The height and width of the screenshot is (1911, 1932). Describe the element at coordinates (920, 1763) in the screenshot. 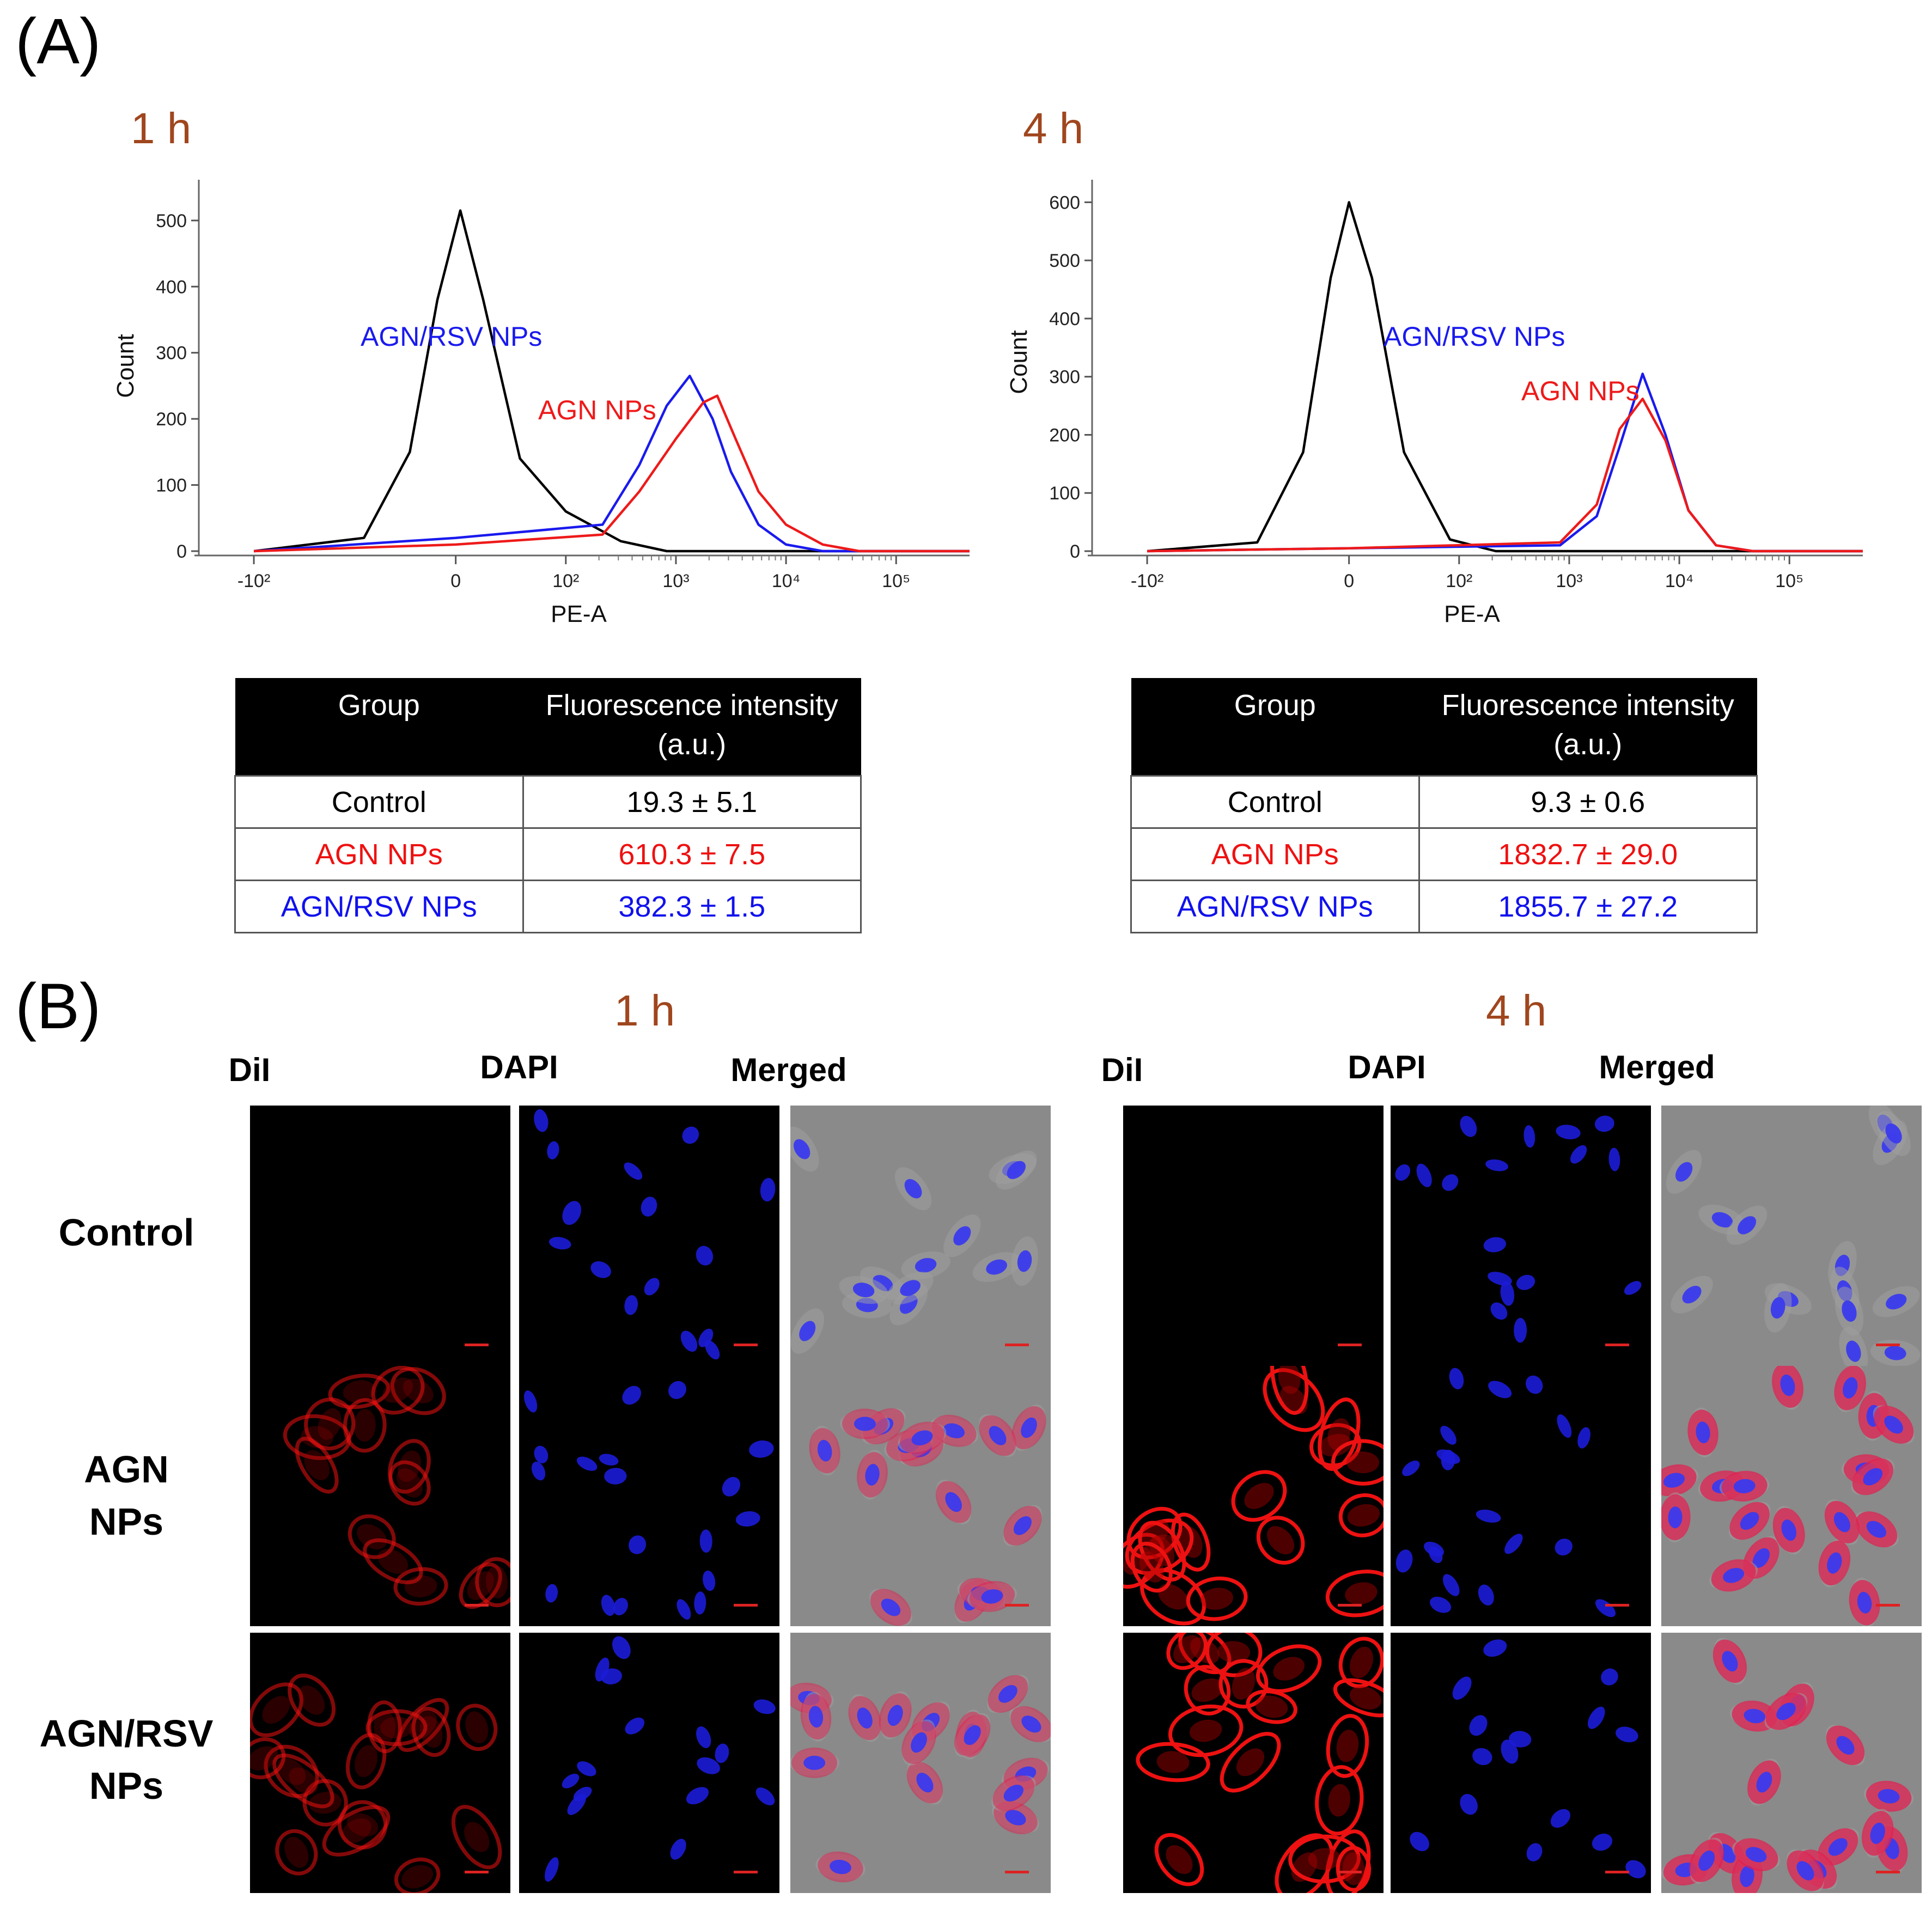

I see `micrograph-merged-1h-row3` at that location.